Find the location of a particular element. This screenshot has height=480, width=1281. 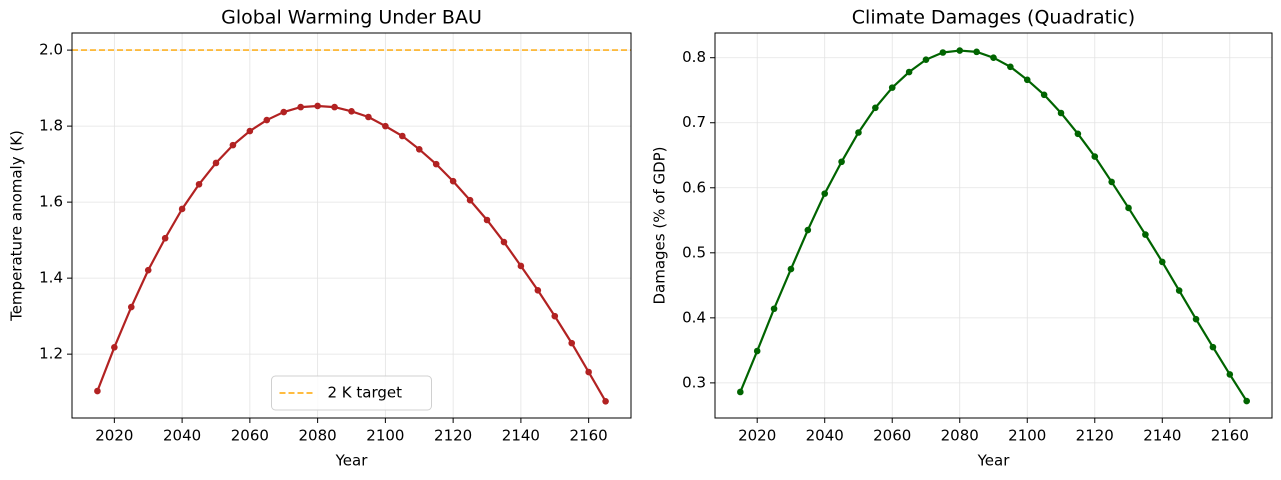

chart-title: Global Warming Under BAU is located at coordinates (351, 18).